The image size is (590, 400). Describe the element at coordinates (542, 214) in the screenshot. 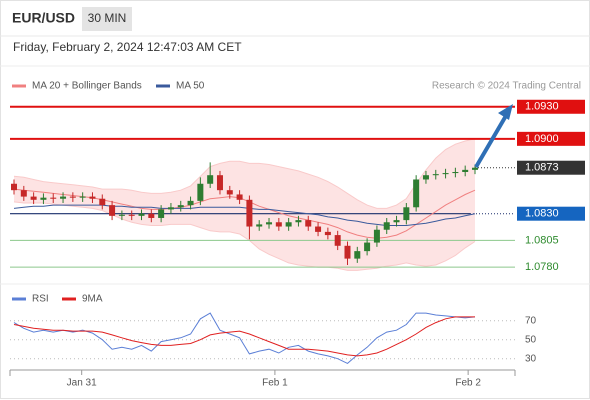

I see `level-label: 1.0830` at that location.